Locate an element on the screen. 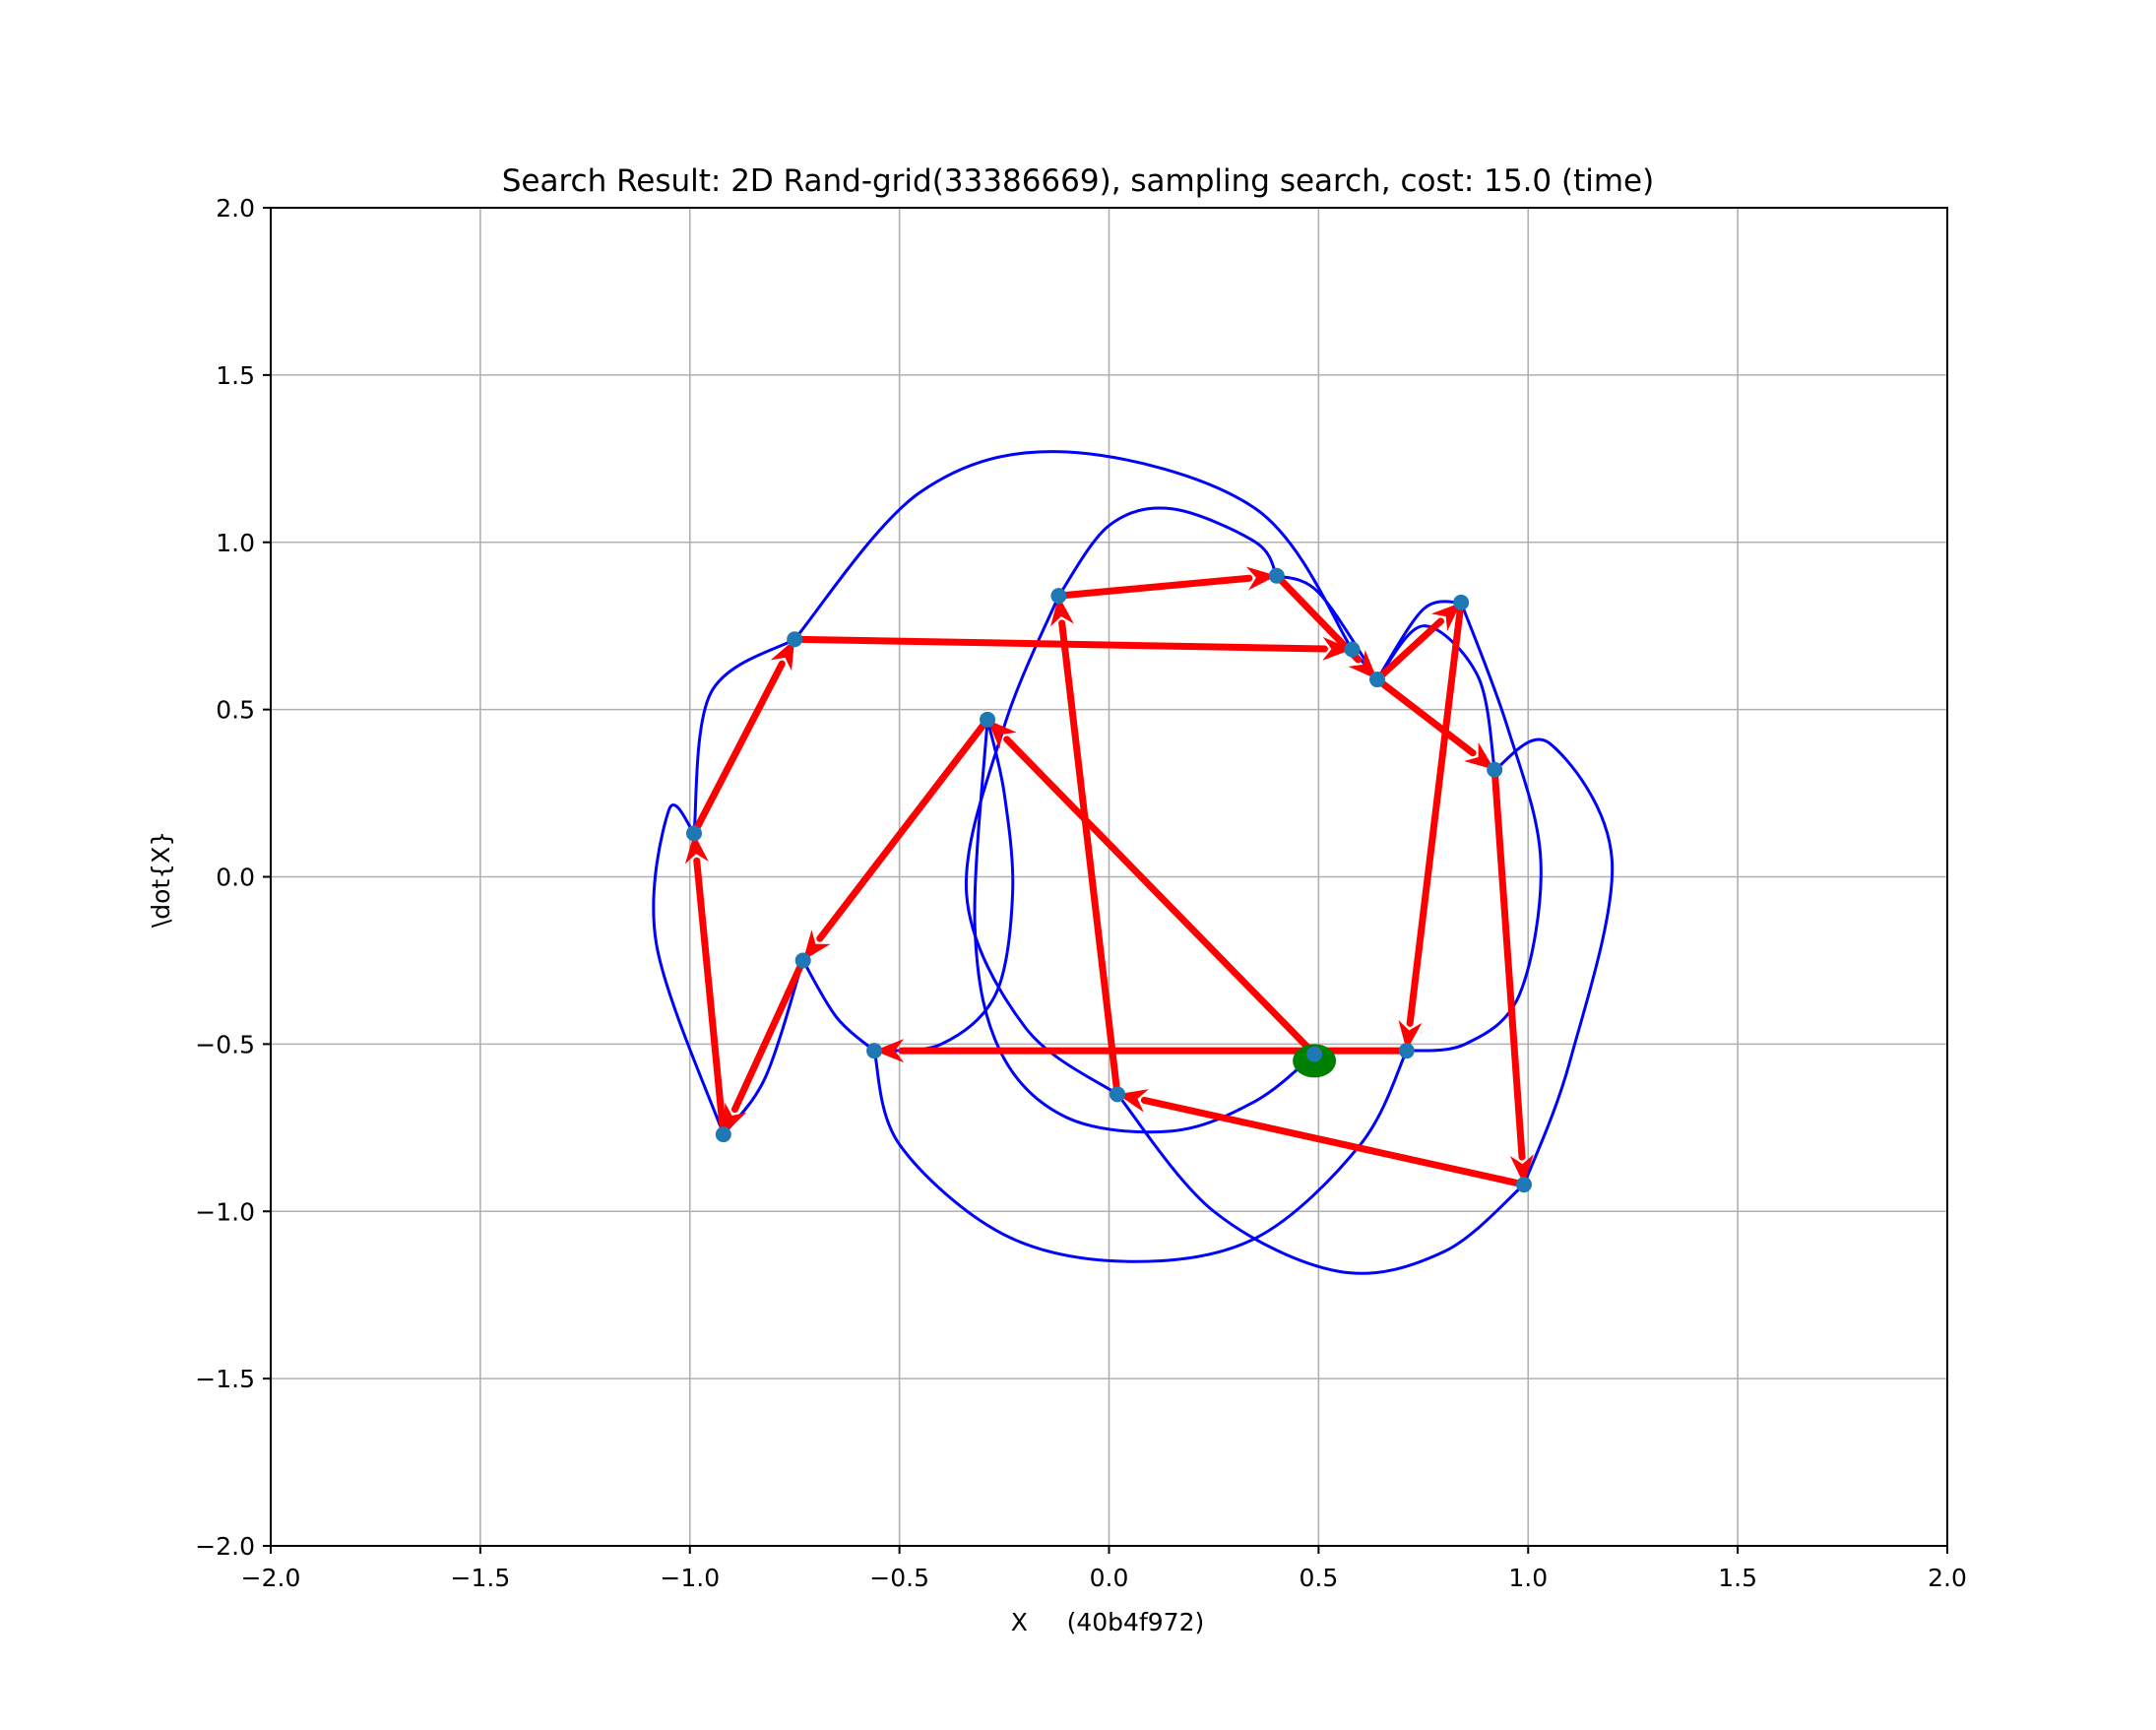 This screenshot has width=2156, height=1730. y-tick-label: 1.0 is located at coordinates (236, 543).